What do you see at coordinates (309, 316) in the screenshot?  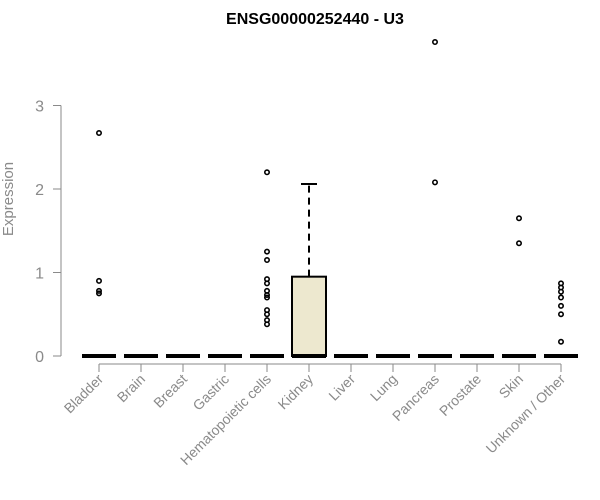 I see `iqr-box` at bounding box center [309, 316].